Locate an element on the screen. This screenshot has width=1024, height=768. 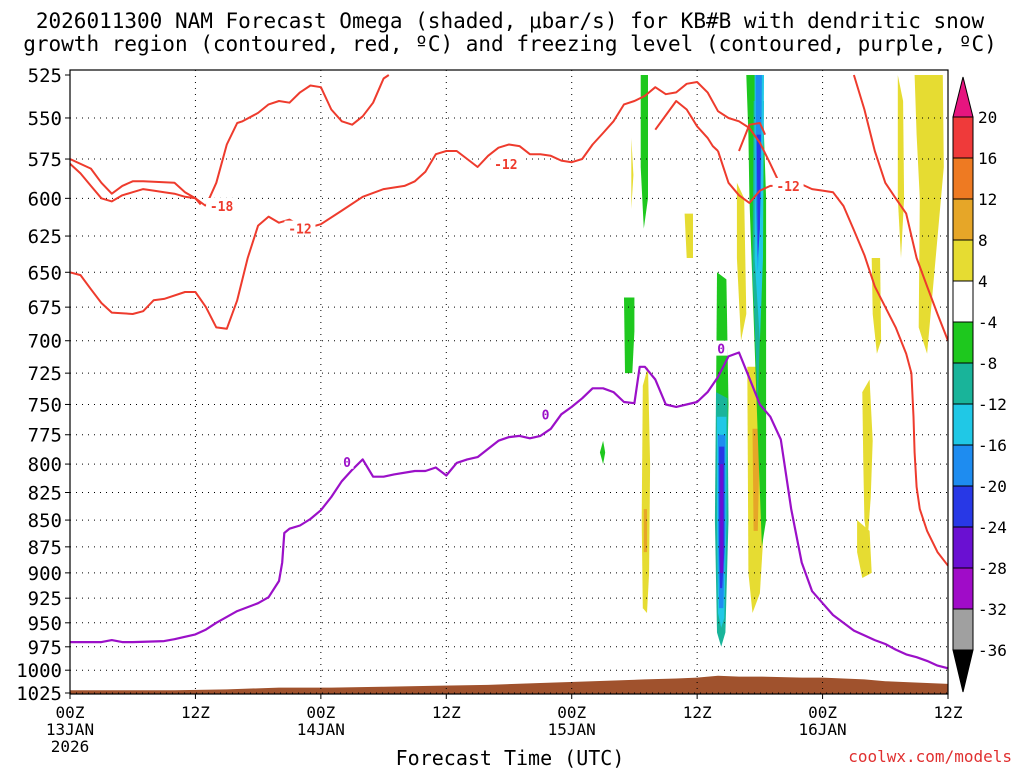
y-tick-label: 725 is located at coordinates (45, 374).